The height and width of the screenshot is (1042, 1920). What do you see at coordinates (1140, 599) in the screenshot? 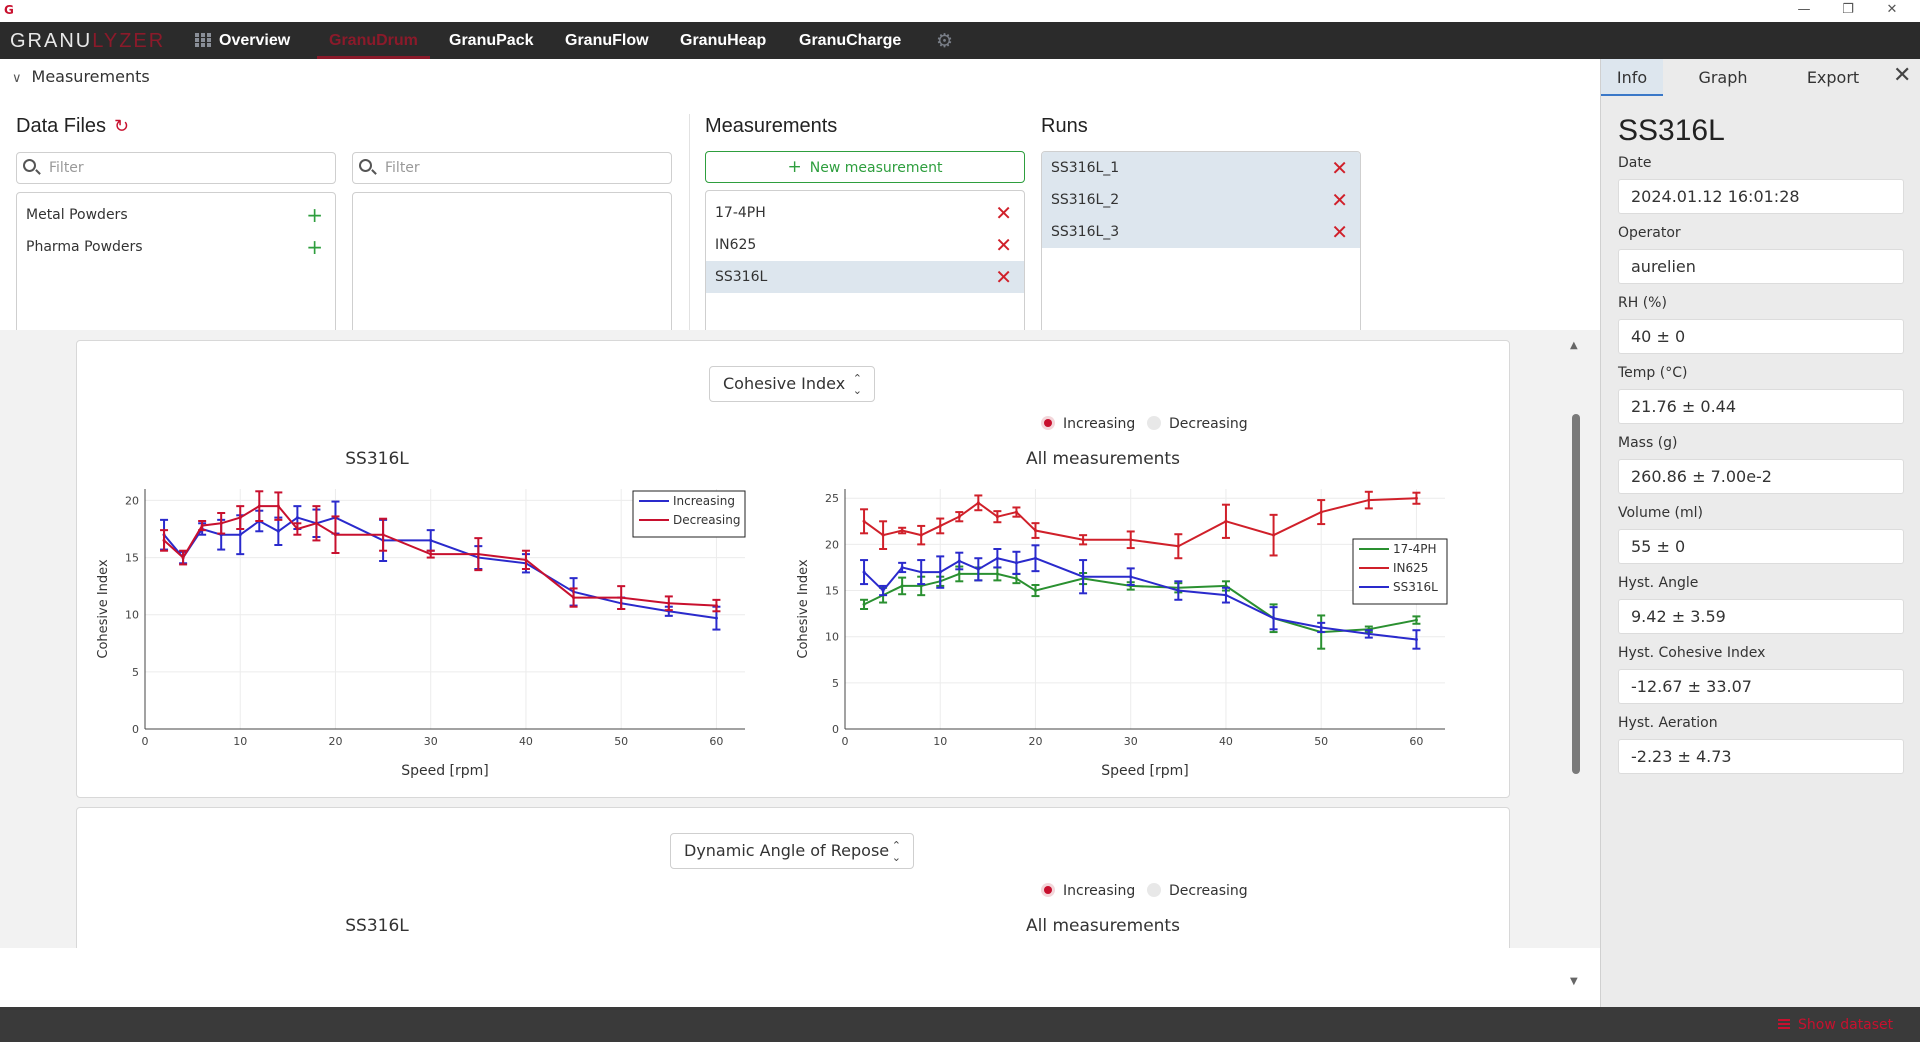
I see `series-line-ss316l` at bounding box center [1140, 599].